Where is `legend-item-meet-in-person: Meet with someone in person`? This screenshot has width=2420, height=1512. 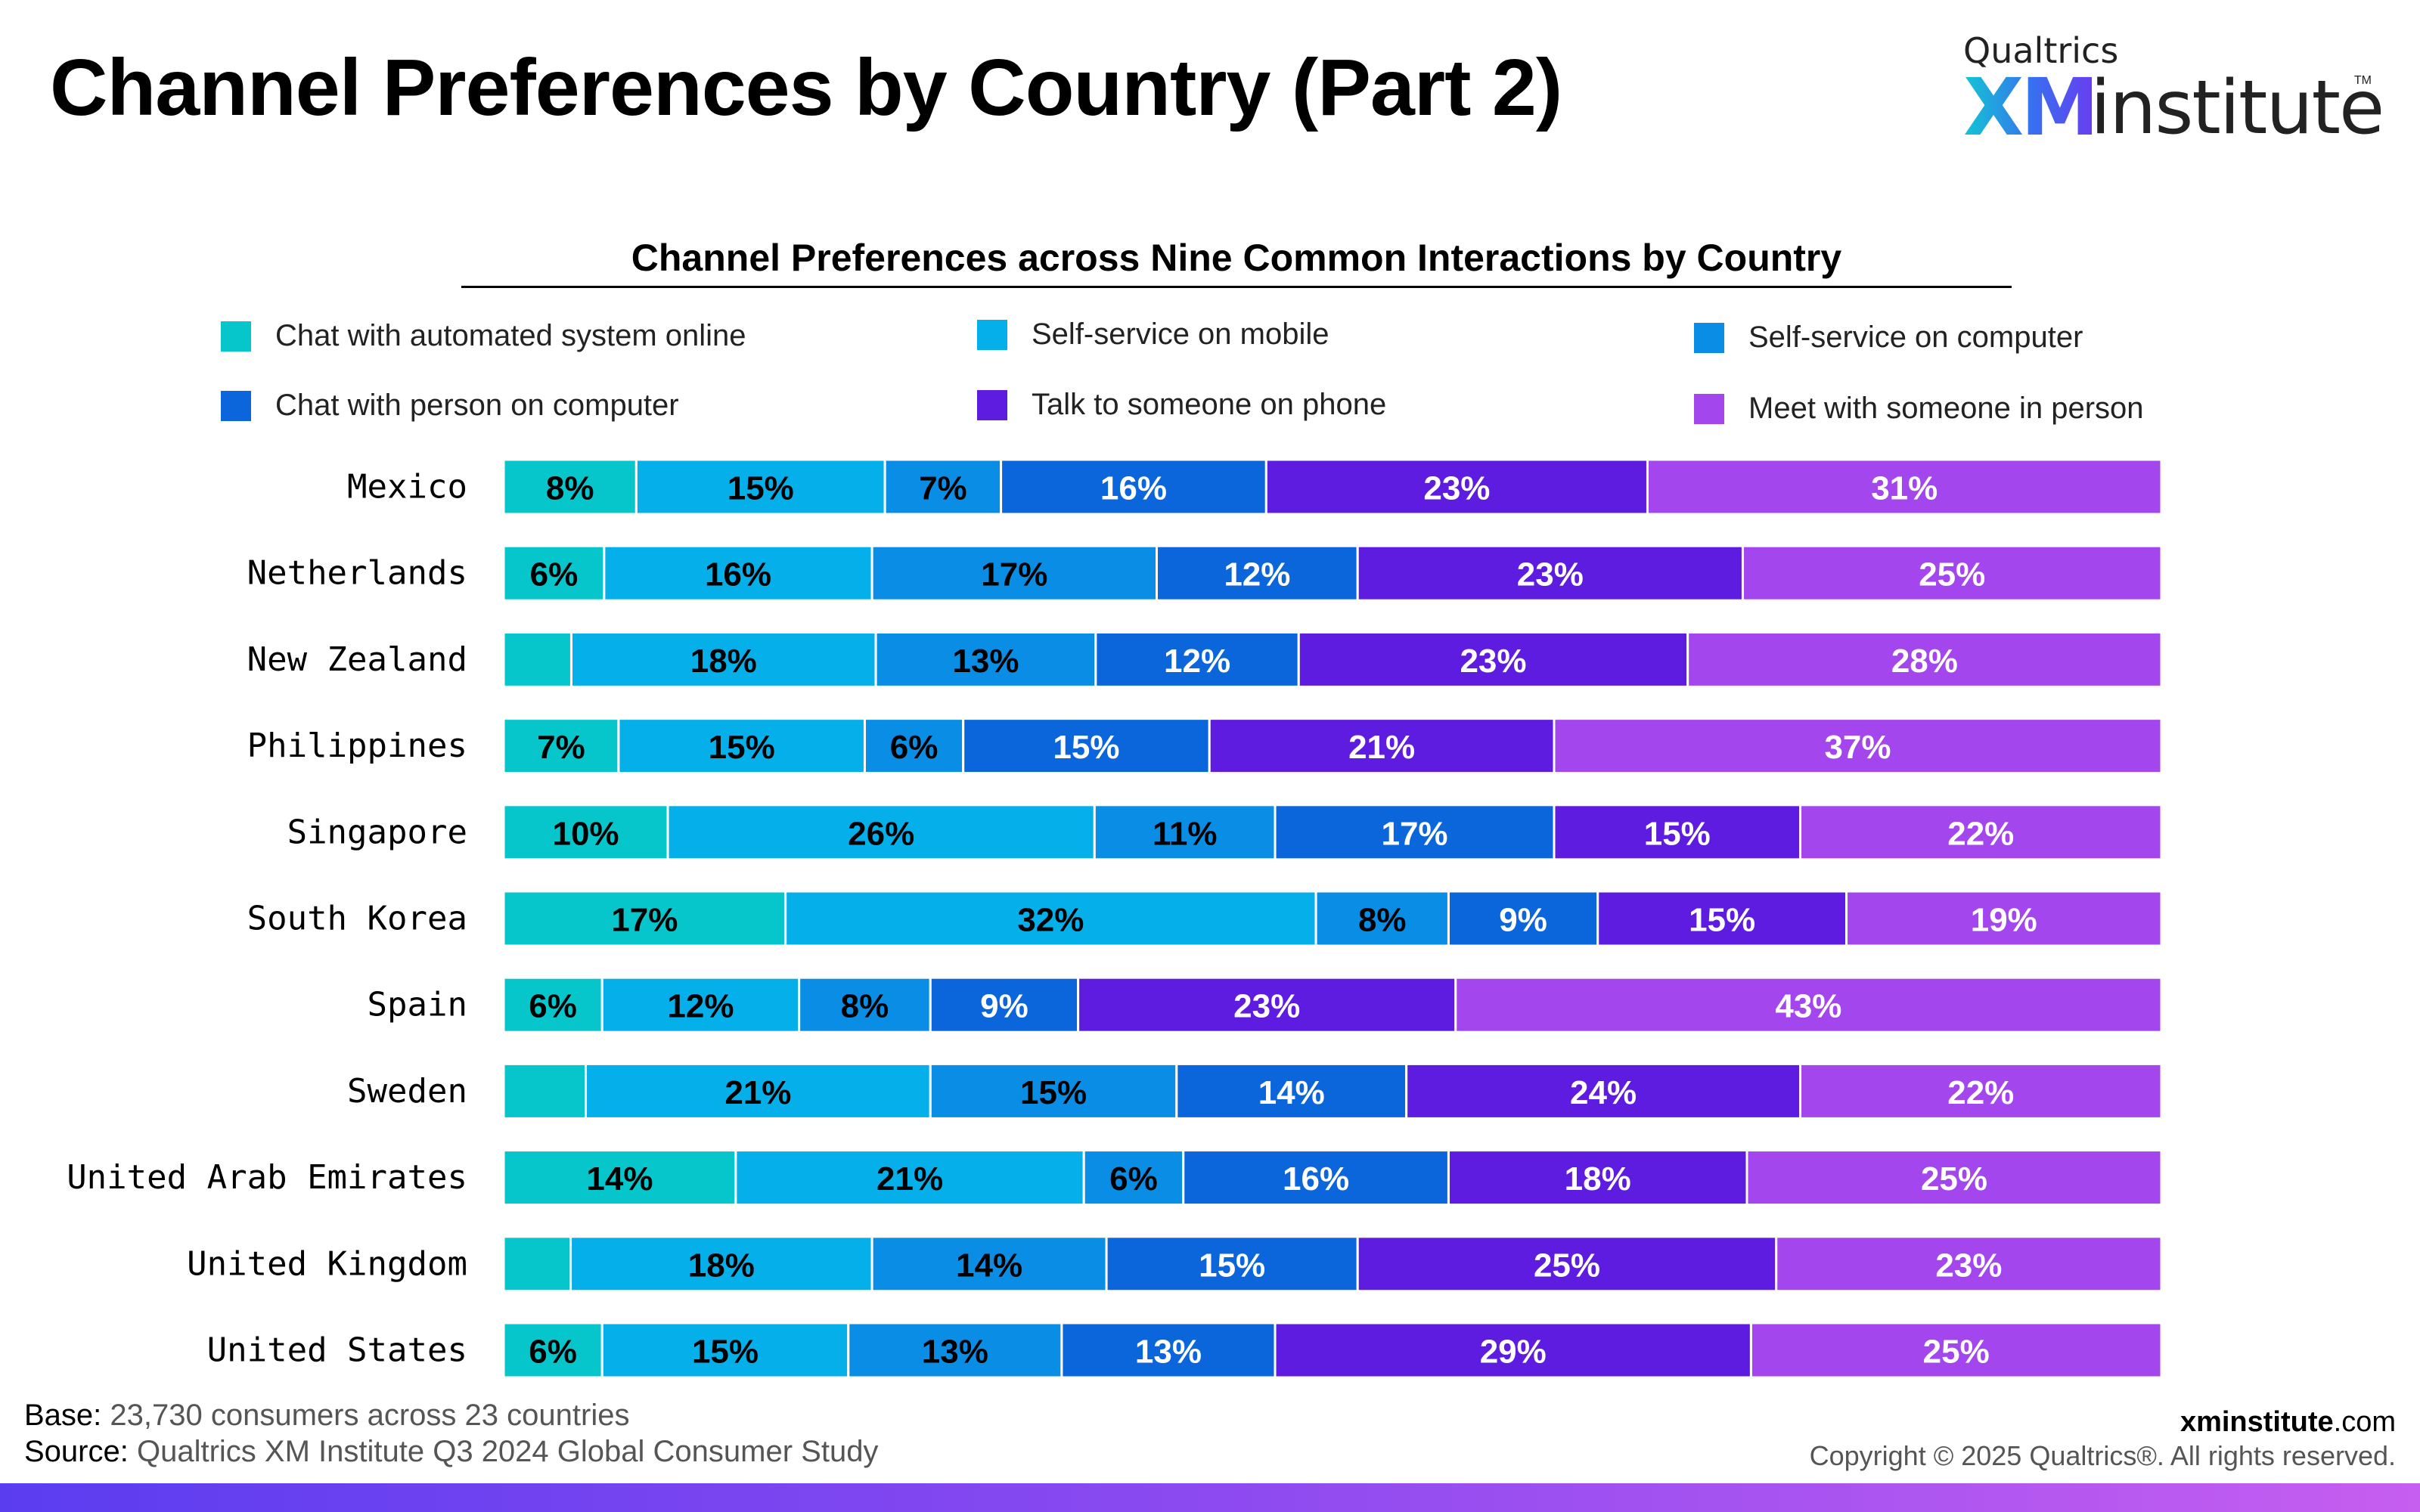 legend-item-meet-in-person: Meet with someone in person is located at coordinates (1919, 409).